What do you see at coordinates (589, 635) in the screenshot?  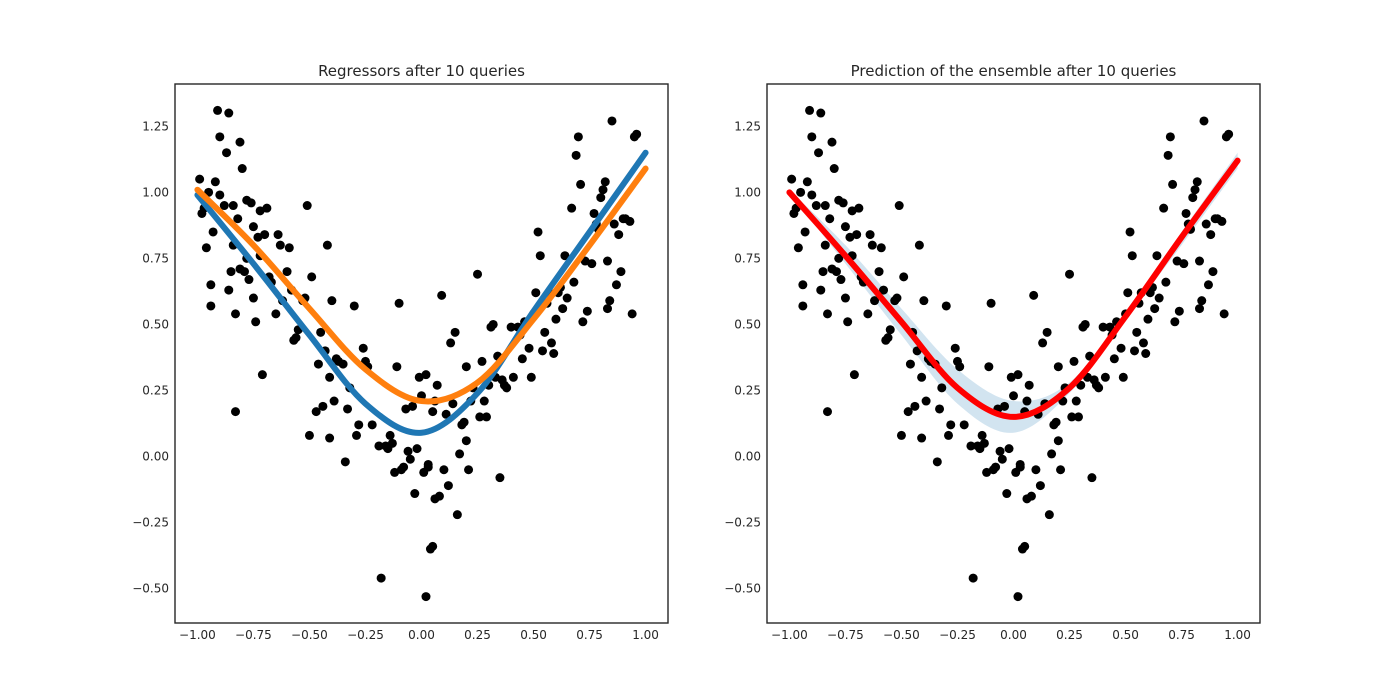 I see `x-tick-label: 0.75` at bounding box center [589, 635].